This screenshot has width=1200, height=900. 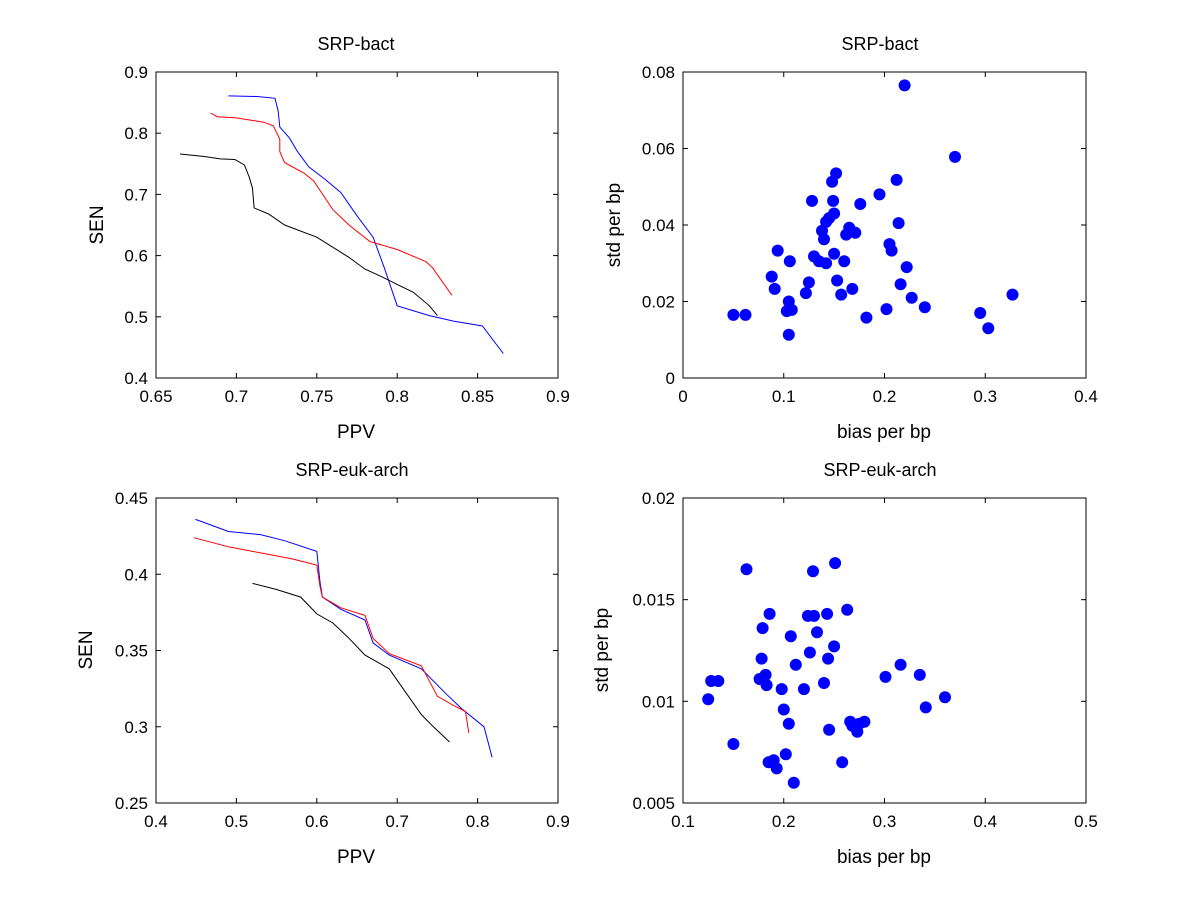 What do you see at coordinates (397, 821) in the screenshot?
I see `x-tick-label: 0.7` at bounding box center [397, 821].